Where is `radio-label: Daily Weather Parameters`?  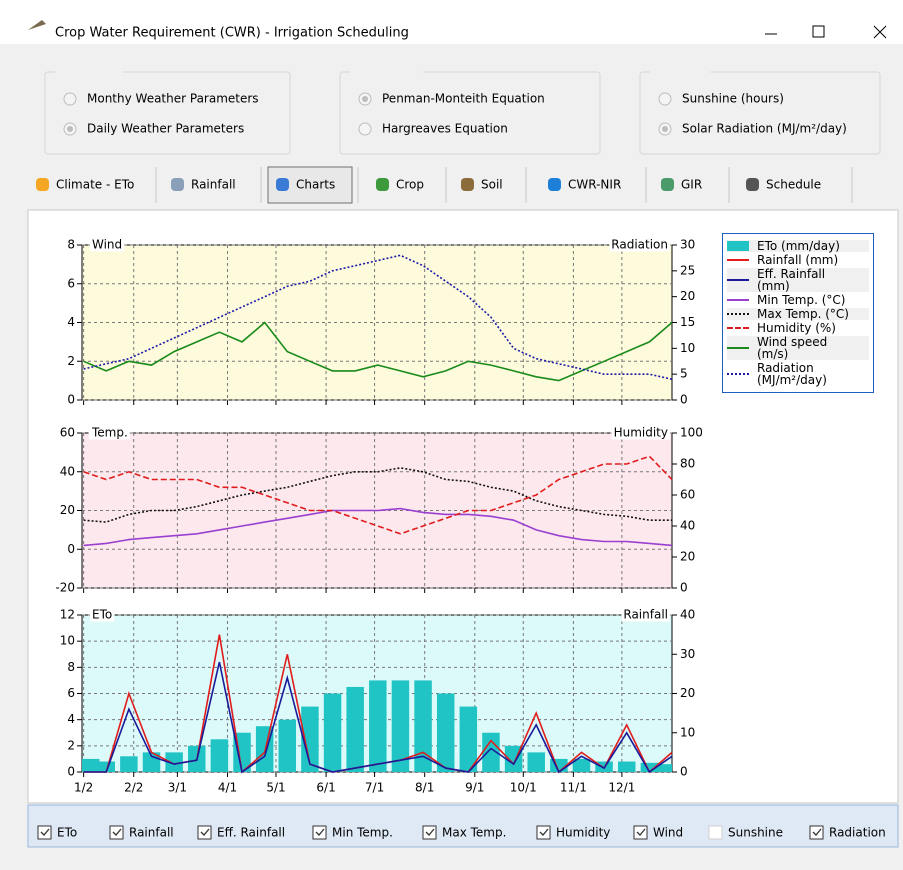 radio-label: Daily Weather Parameters is located at coordinates (165, 129).